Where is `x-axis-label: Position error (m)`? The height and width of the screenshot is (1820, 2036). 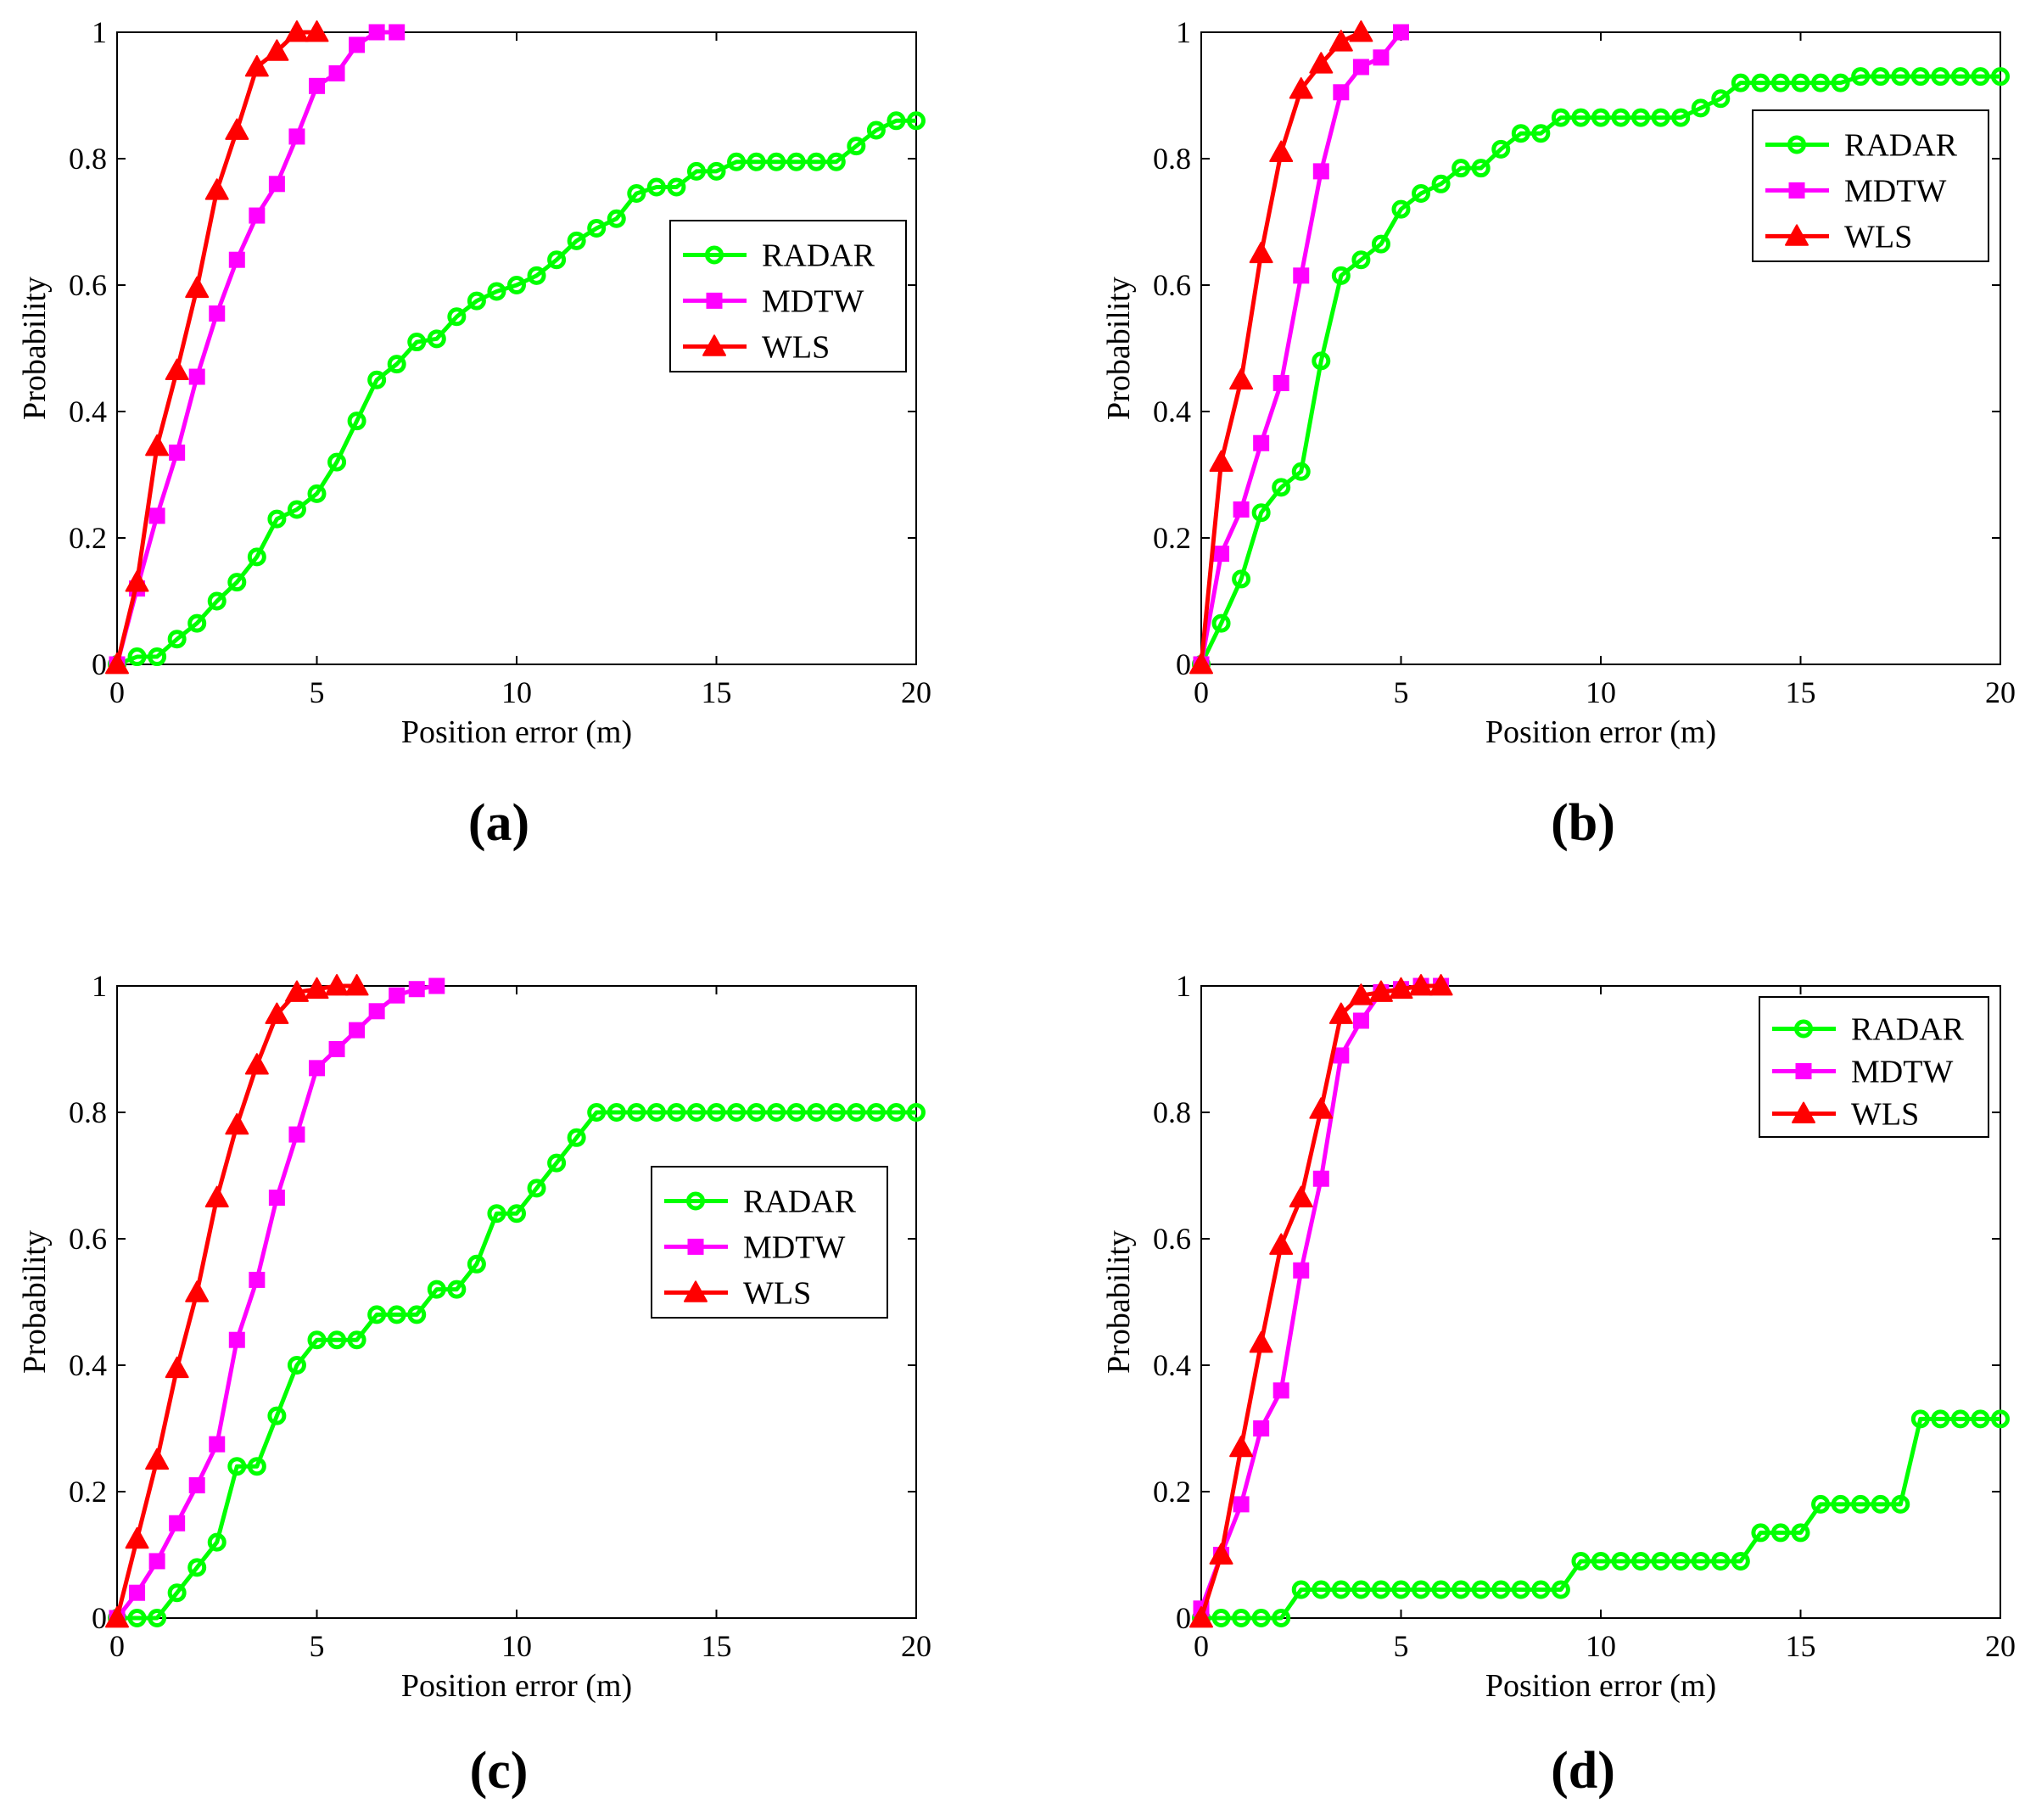
x-axis-label: Position error (m) is located at coordinates (516, 732).